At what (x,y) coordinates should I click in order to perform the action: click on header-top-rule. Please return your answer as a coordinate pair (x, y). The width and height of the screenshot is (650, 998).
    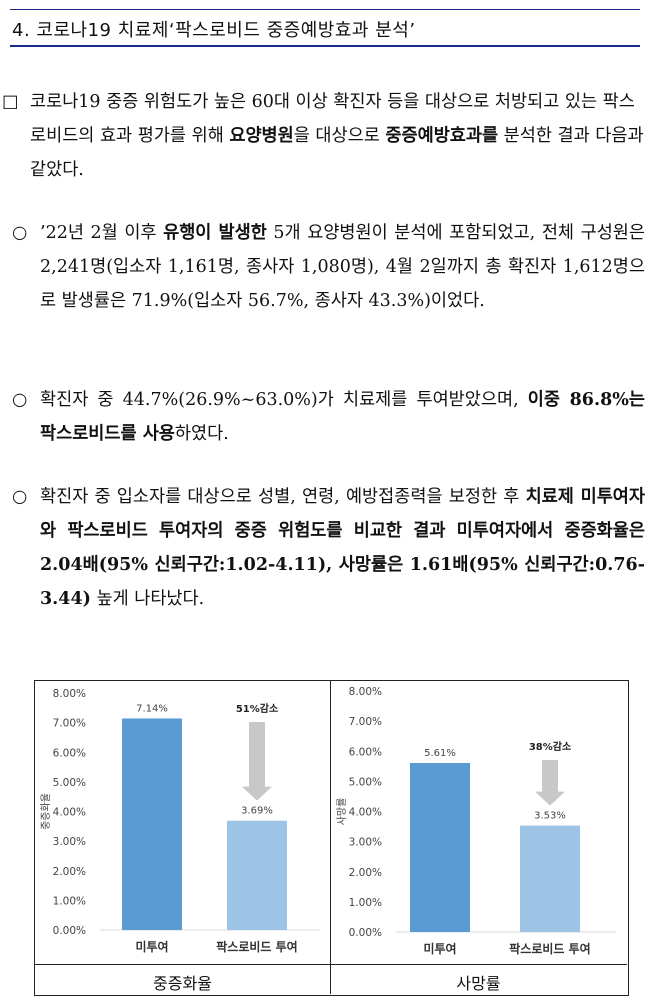
    Looking at the image, I should click on (325, 9).